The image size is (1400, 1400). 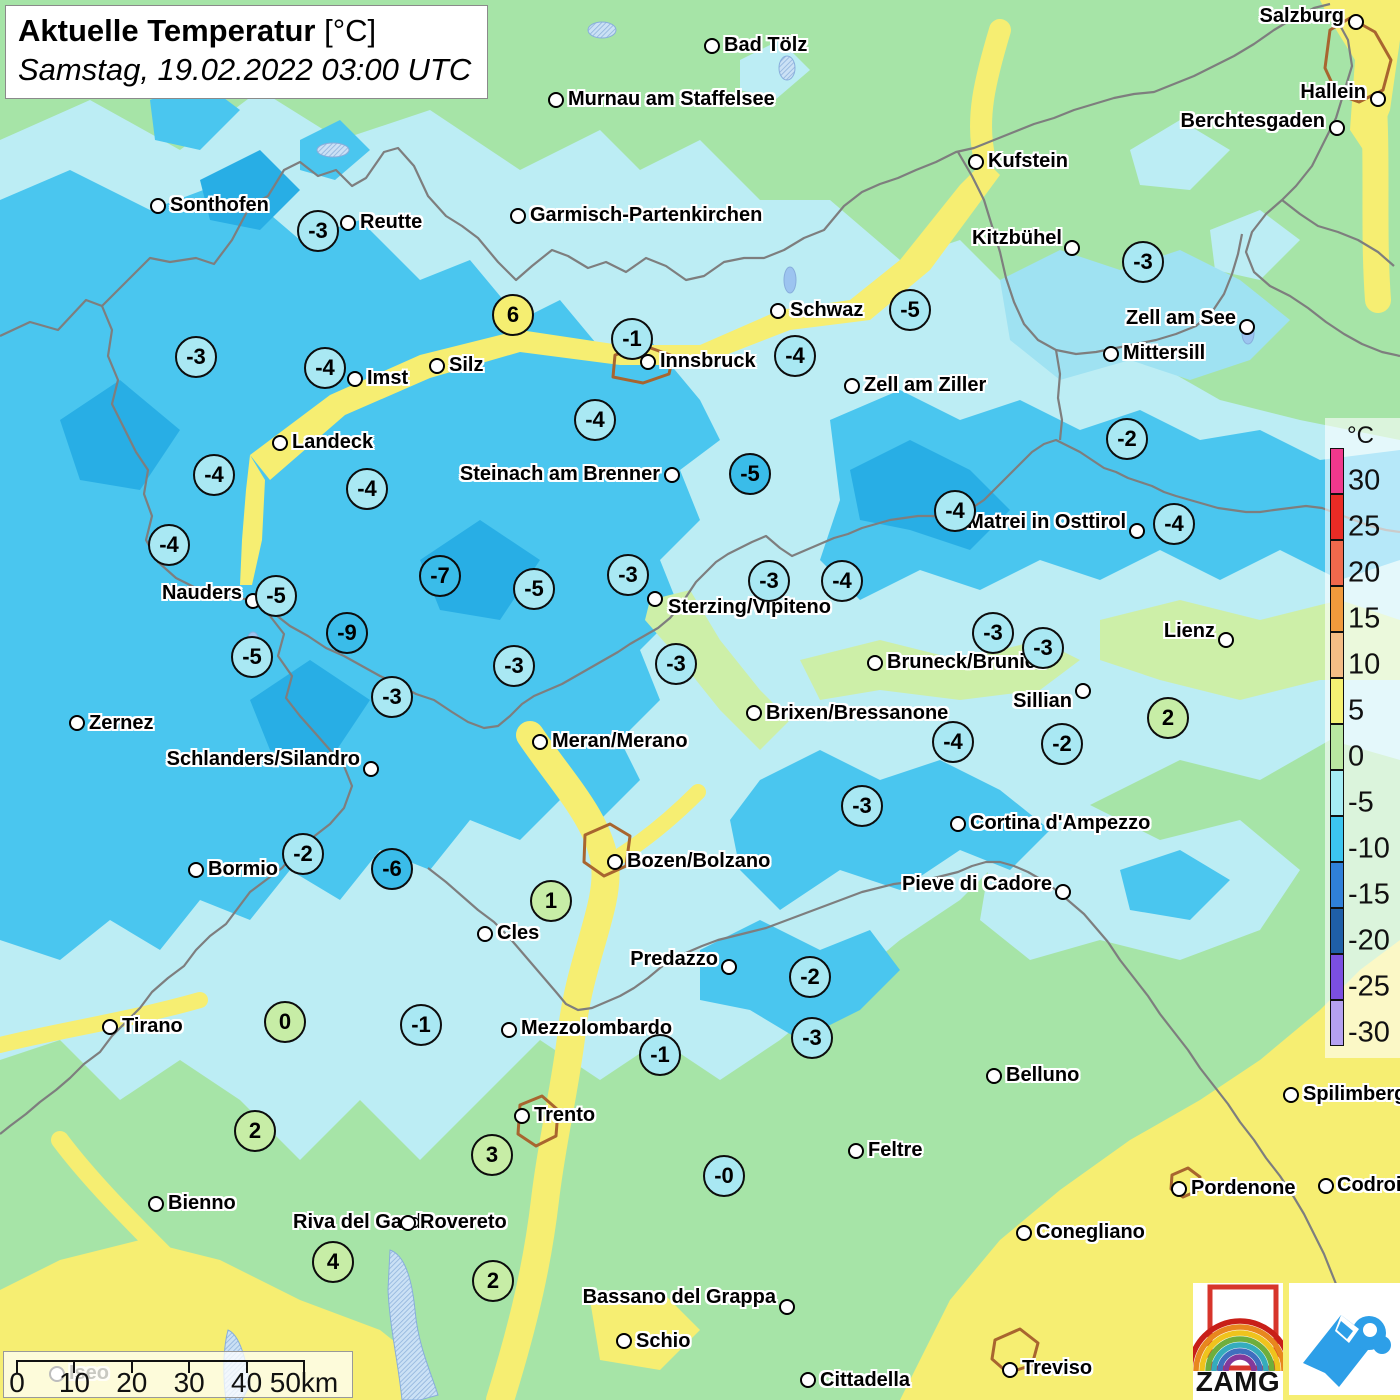 What do you see at coordinates (202, 1203) in the screenshot?
I see `city-label: Bienno` at bounding box center [202, 1203].